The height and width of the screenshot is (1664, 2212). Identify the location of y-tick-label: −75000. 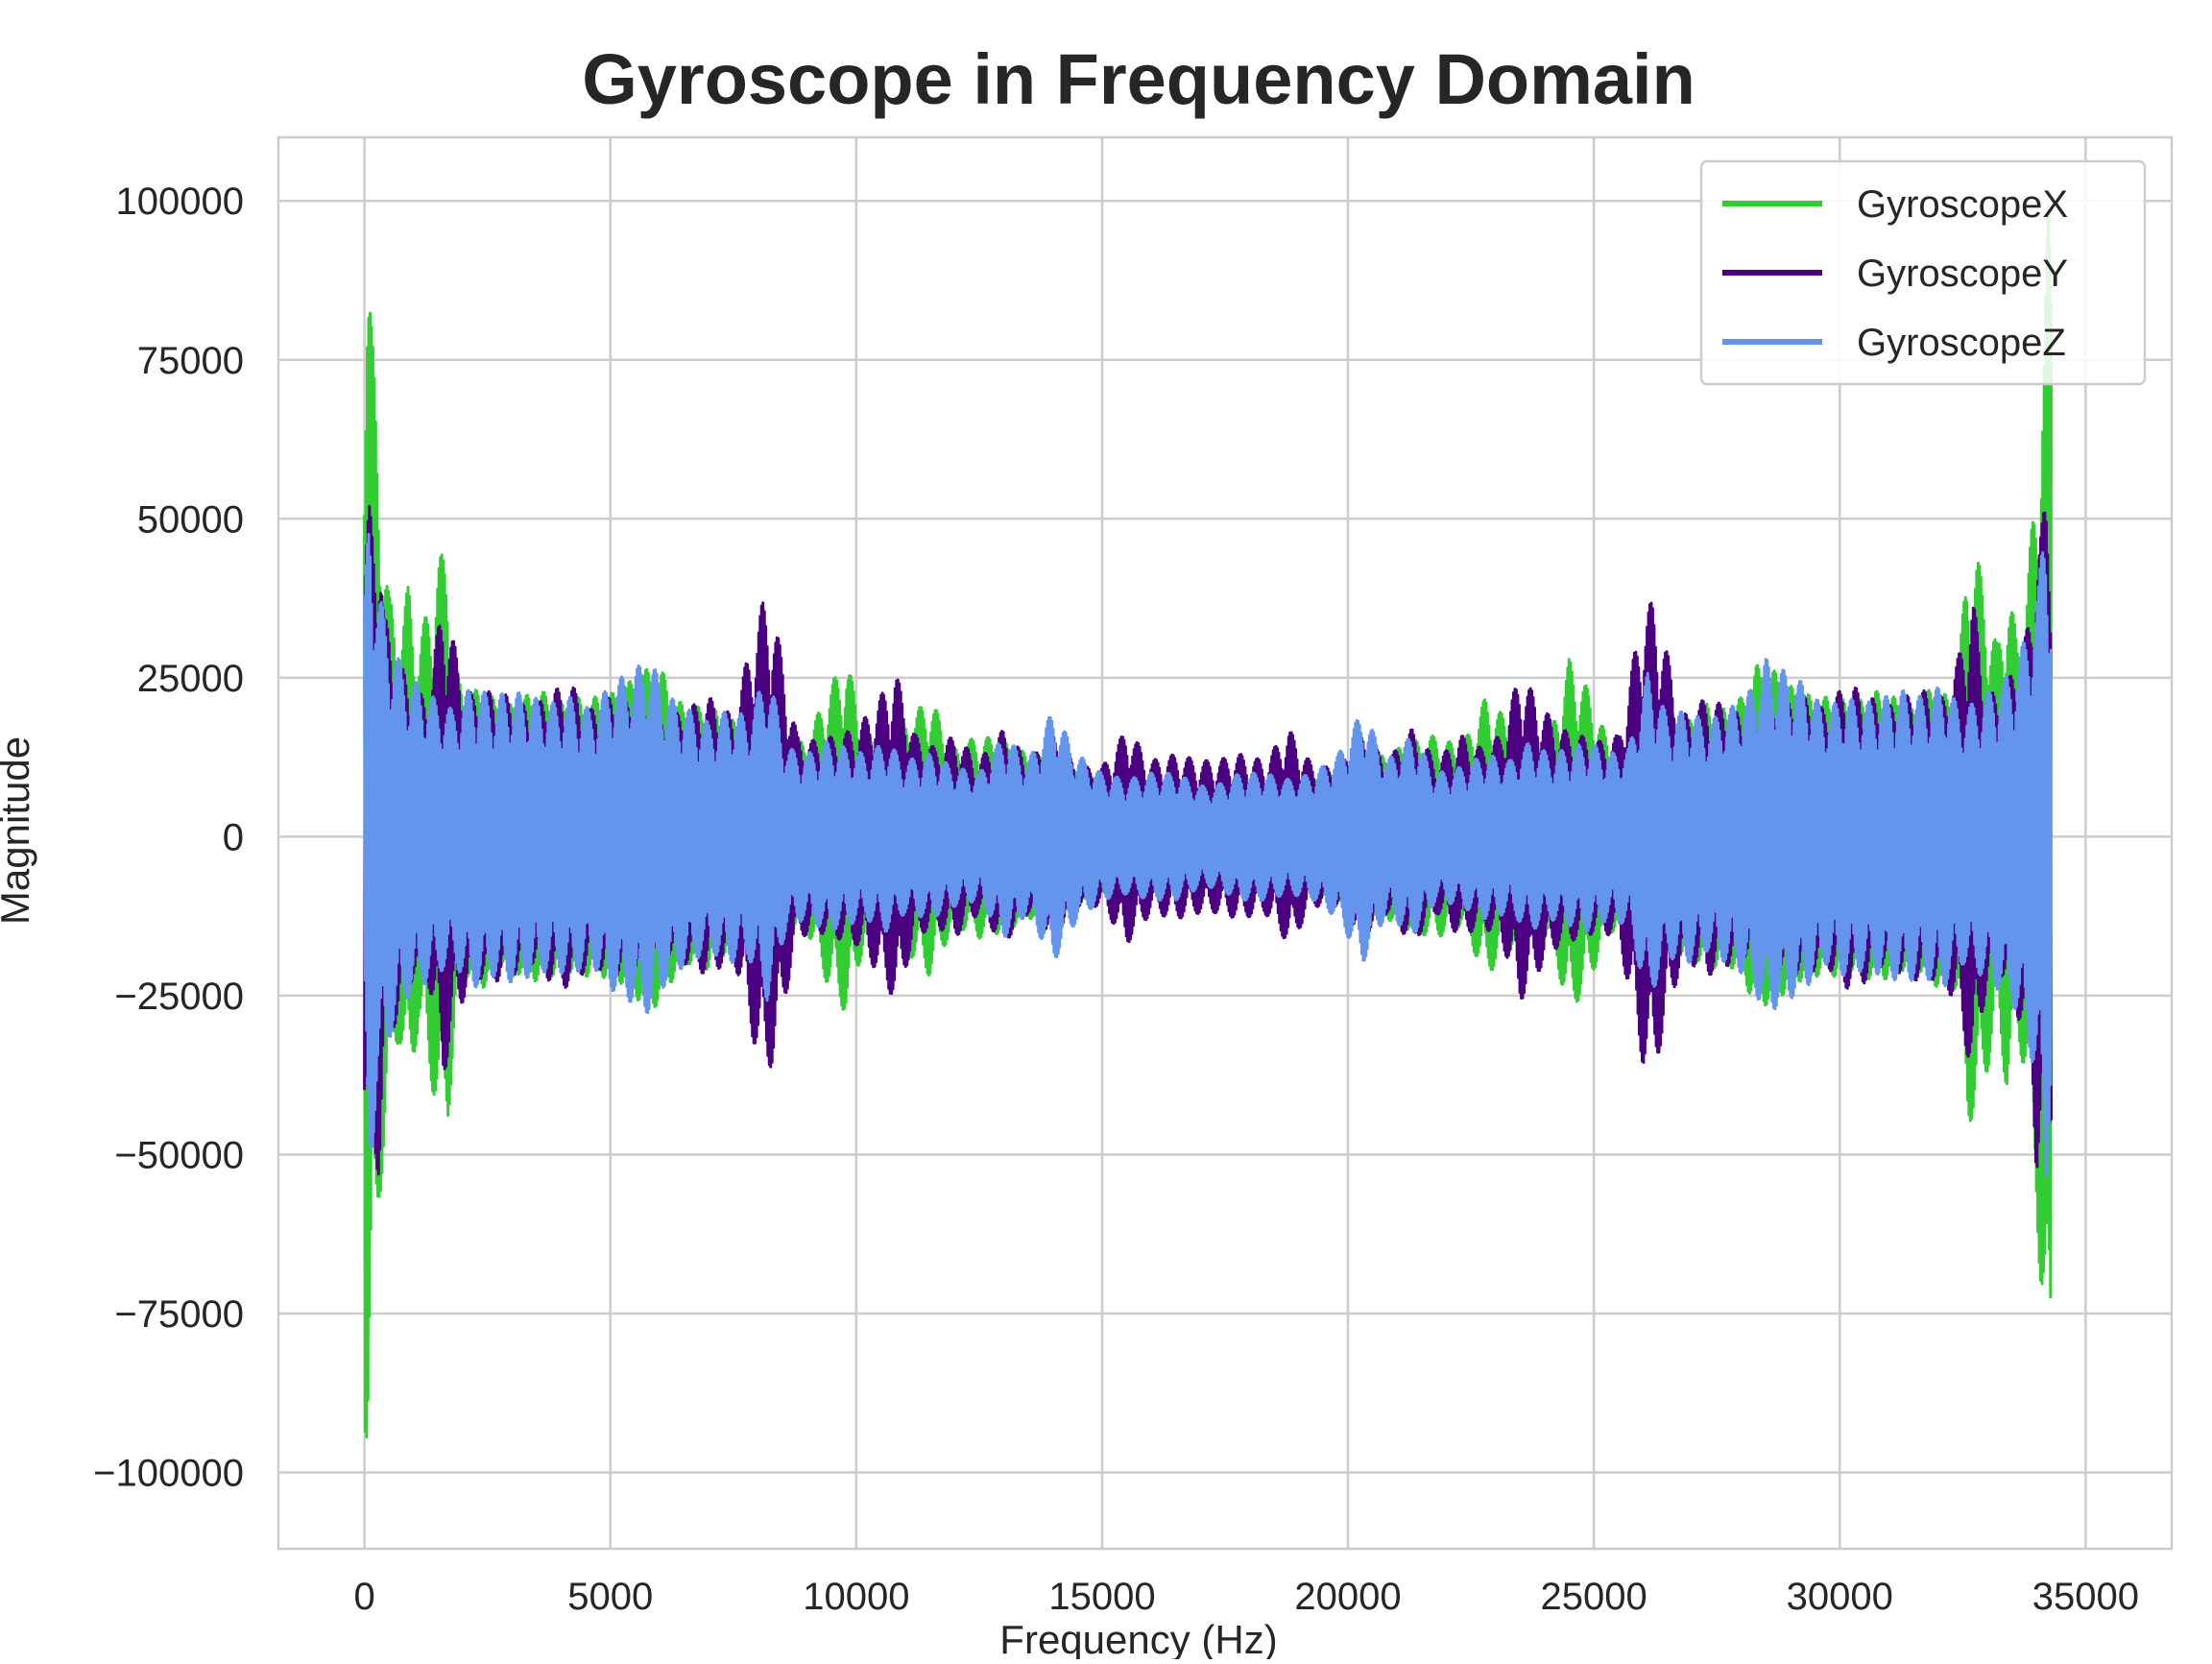
(179, 1315).